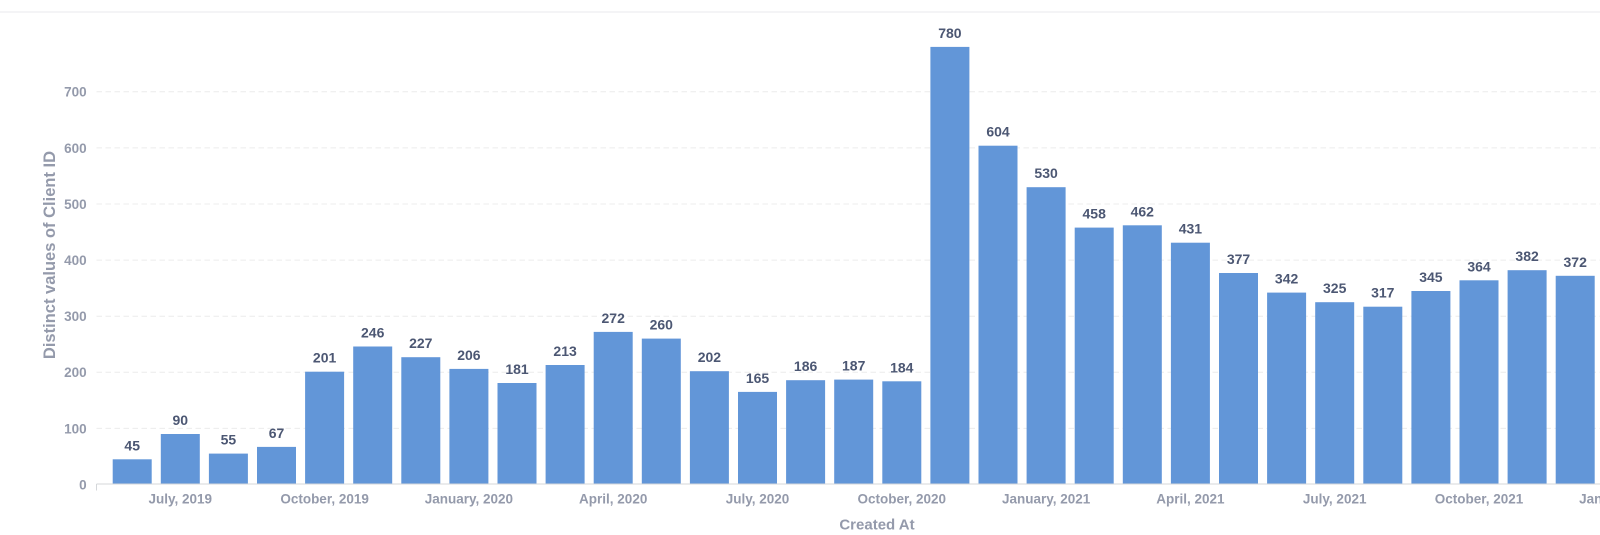  I want to click on svg-text: 342, so click(1287, 279).